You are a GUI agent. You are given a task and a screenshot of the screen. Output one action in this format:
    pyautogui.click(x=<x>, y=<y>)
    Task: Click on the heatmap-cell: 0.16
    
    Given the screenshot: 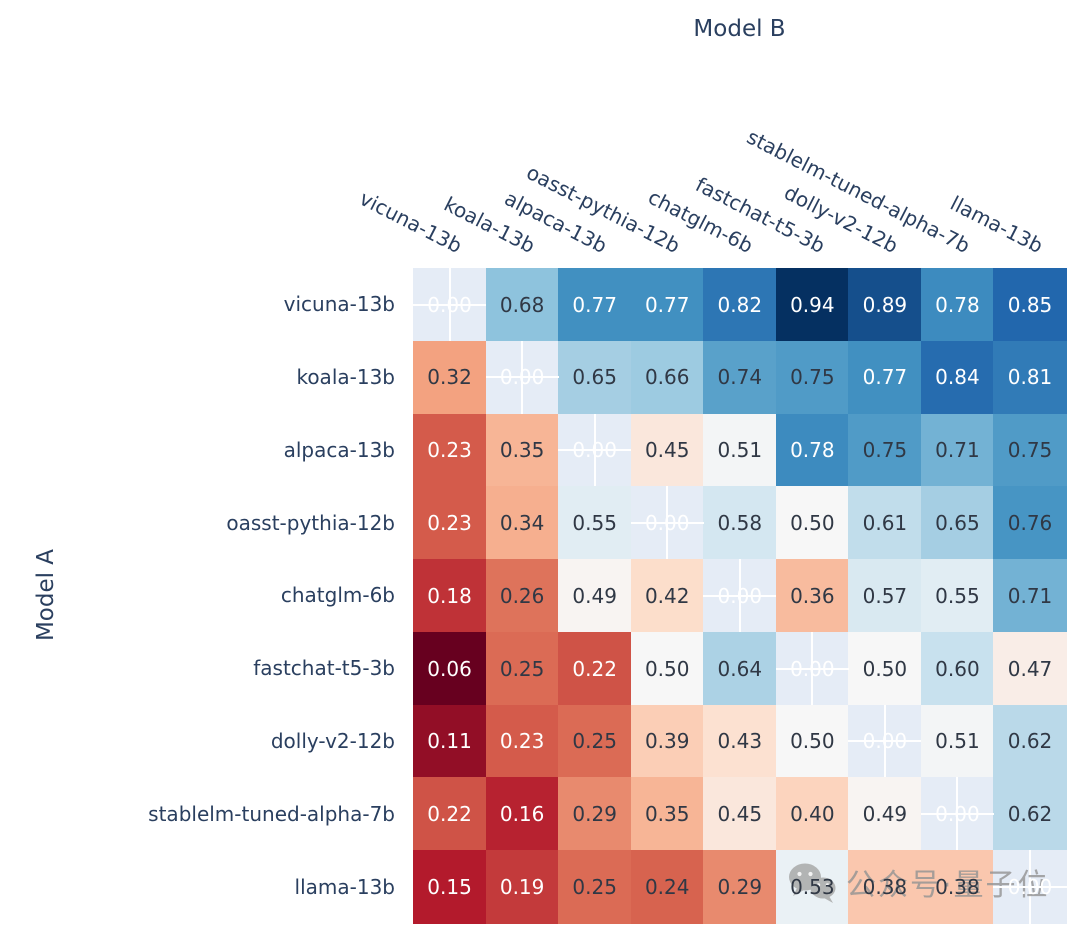 What is the action you would take?
    pyautogui.click(x=522, y=814)
    